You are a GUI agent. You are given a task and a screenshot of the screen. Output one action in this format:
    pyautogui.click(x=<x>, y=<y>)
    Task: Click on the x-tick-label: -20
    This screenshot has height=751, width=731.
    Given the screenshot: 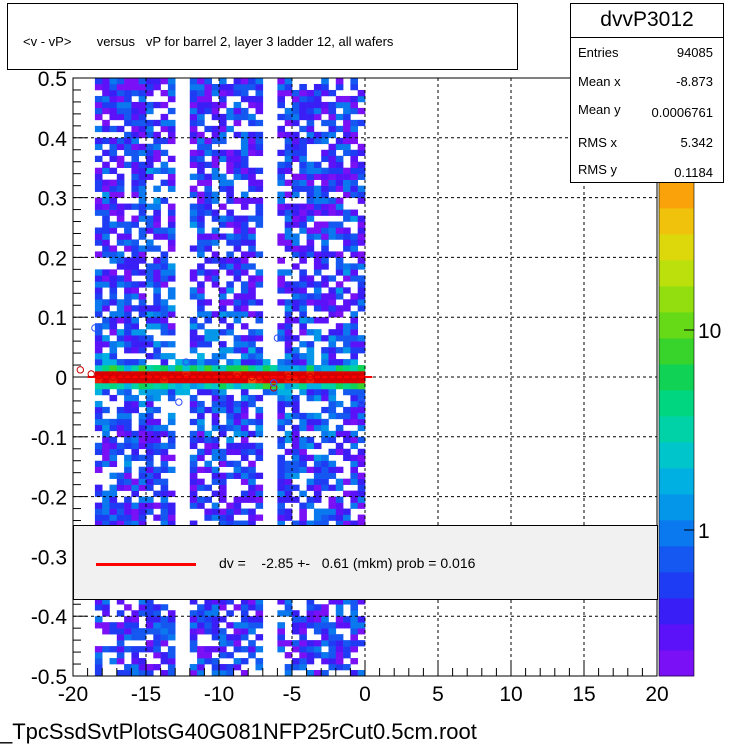 What is the action you would take?
    pyautogui.click(x=73, y=694)
    